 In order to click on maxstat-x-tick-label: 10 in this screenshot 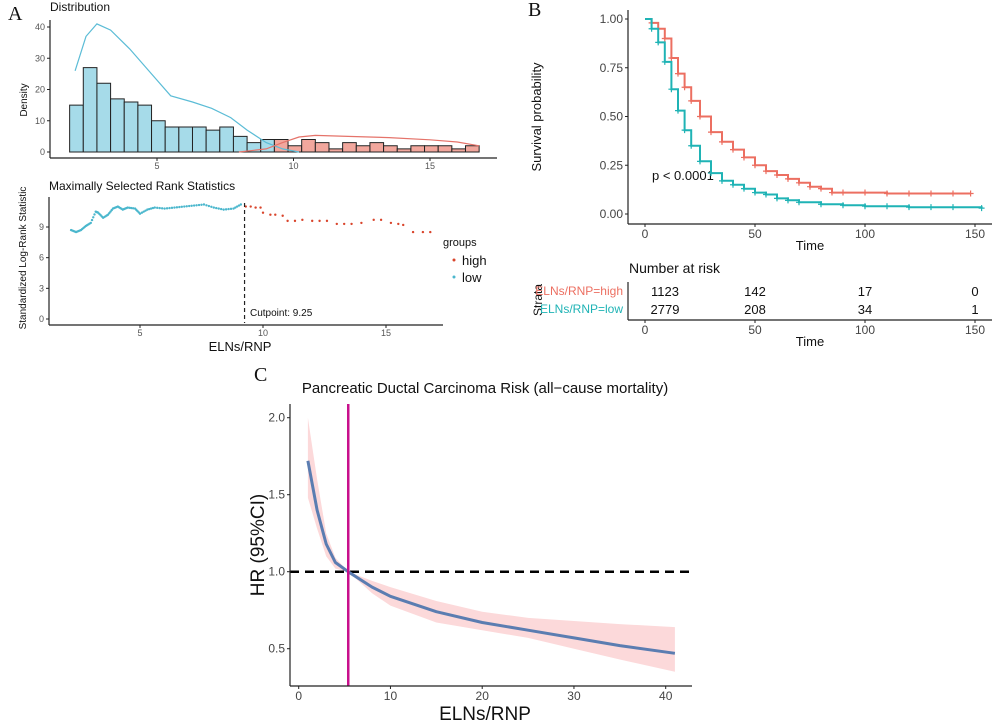, I will do `click(263, 333)`.